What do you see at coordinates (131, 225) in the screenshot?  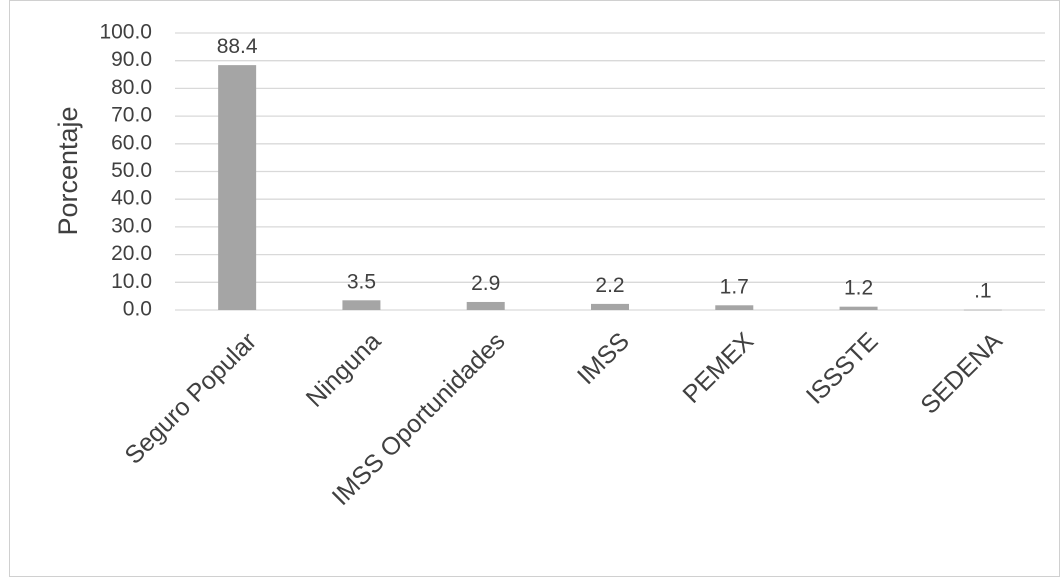 I see `y-tick-label: 30.0` at bounding box center [131, 225].